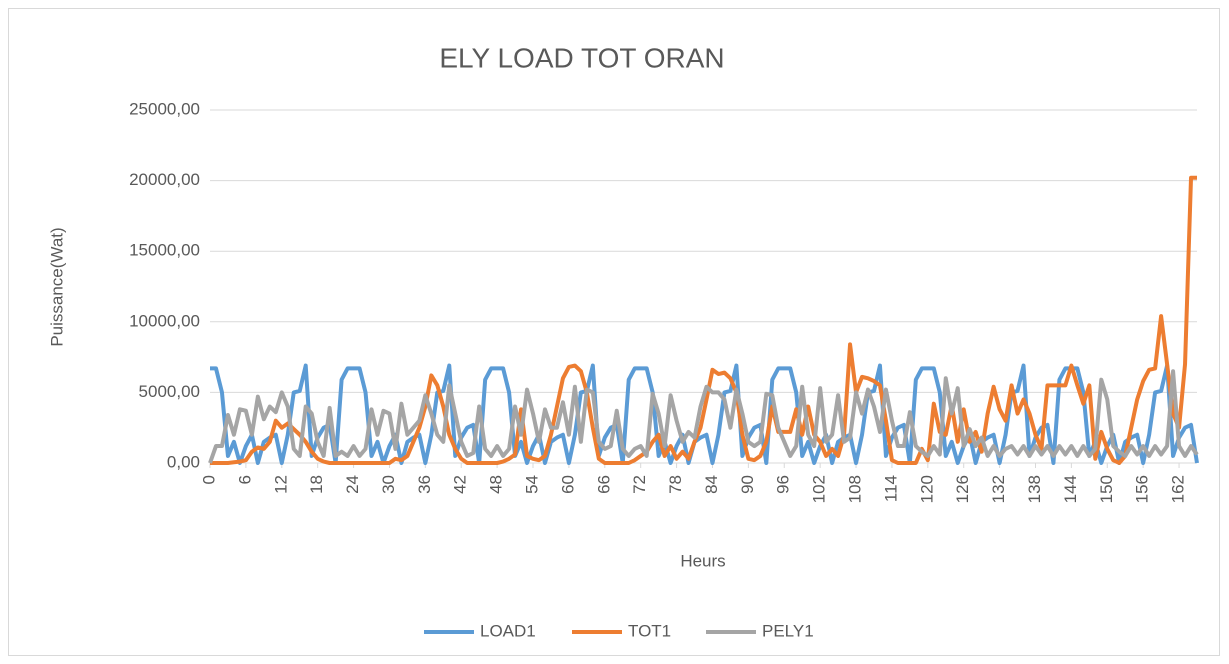 Image resolution: width=1229 pixels, height=664 pixels. I want to click on x-tick-label: 114, so click(890, 488).